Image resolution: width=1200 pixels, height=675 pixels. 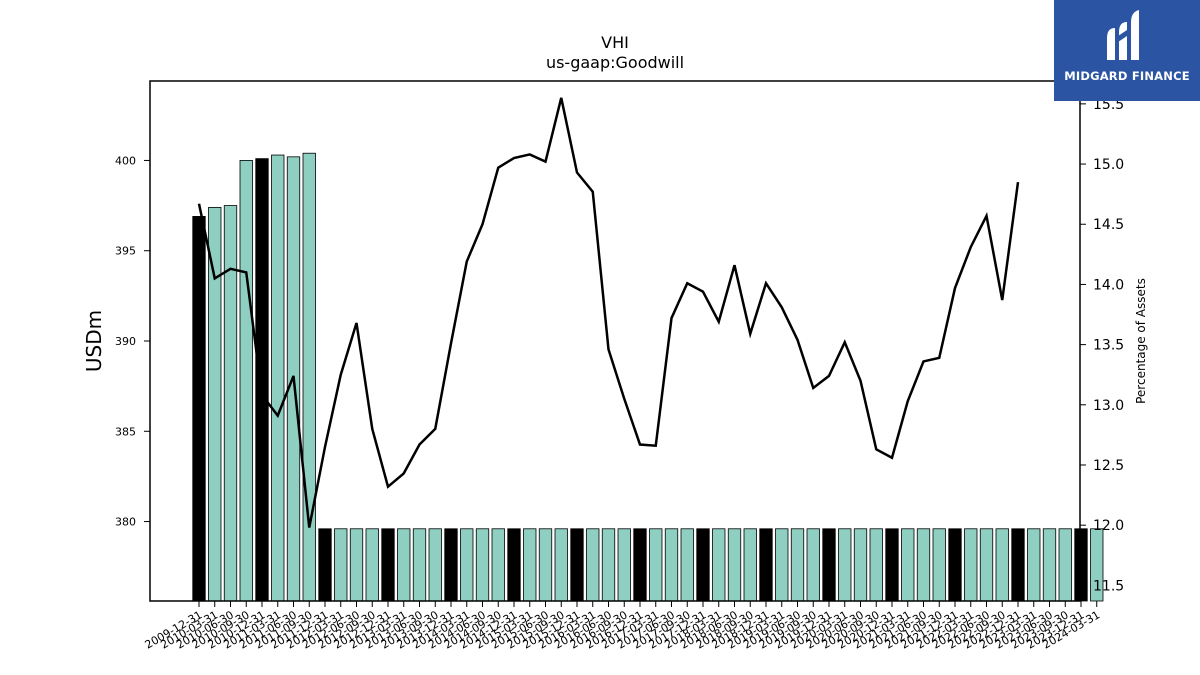 I want to click on y-right-tick-label: 15.0, so click(x=1108, y=165).